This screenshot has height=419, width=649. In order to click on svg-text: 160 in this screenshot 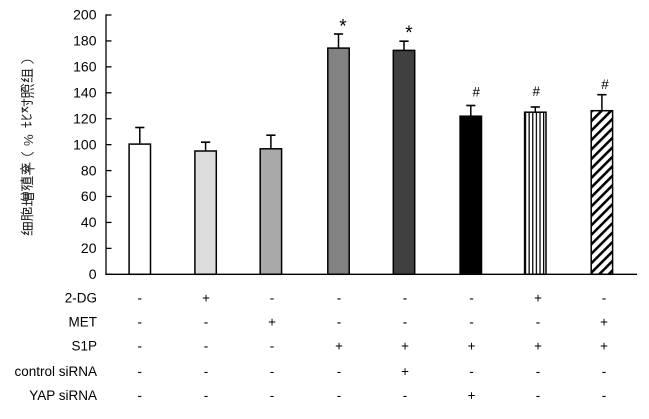, I will do `click(85, 67)`.